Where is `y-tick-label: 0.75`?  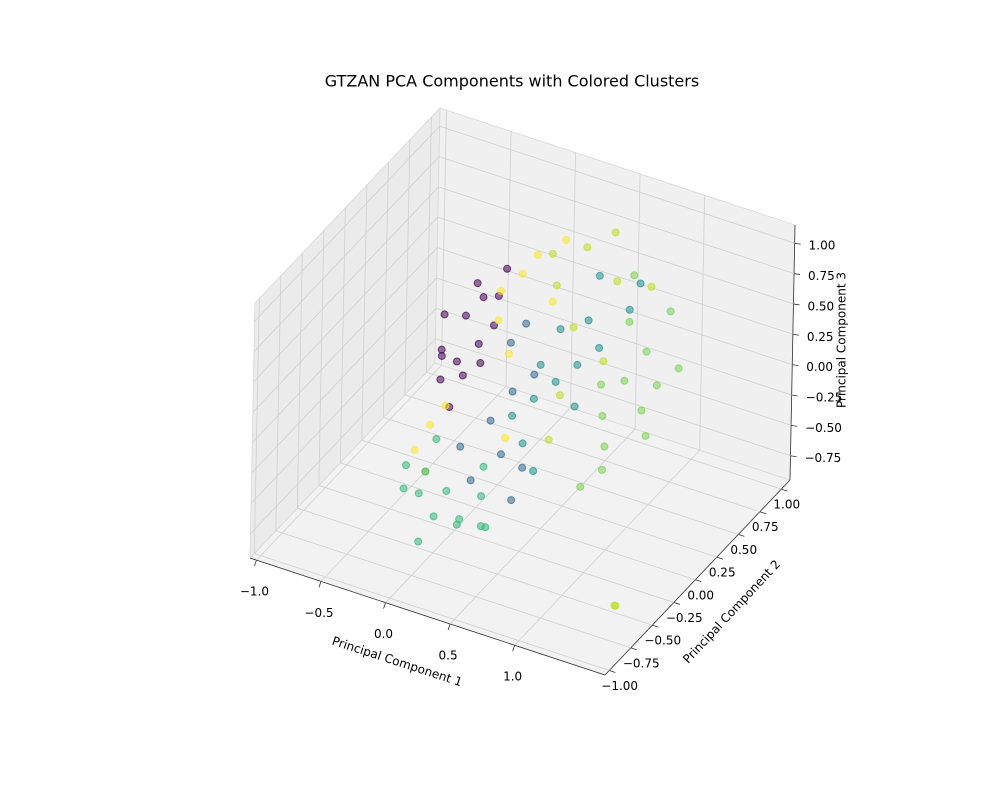
y-tick-label: 0.75 is located at coordinates (765, 527).